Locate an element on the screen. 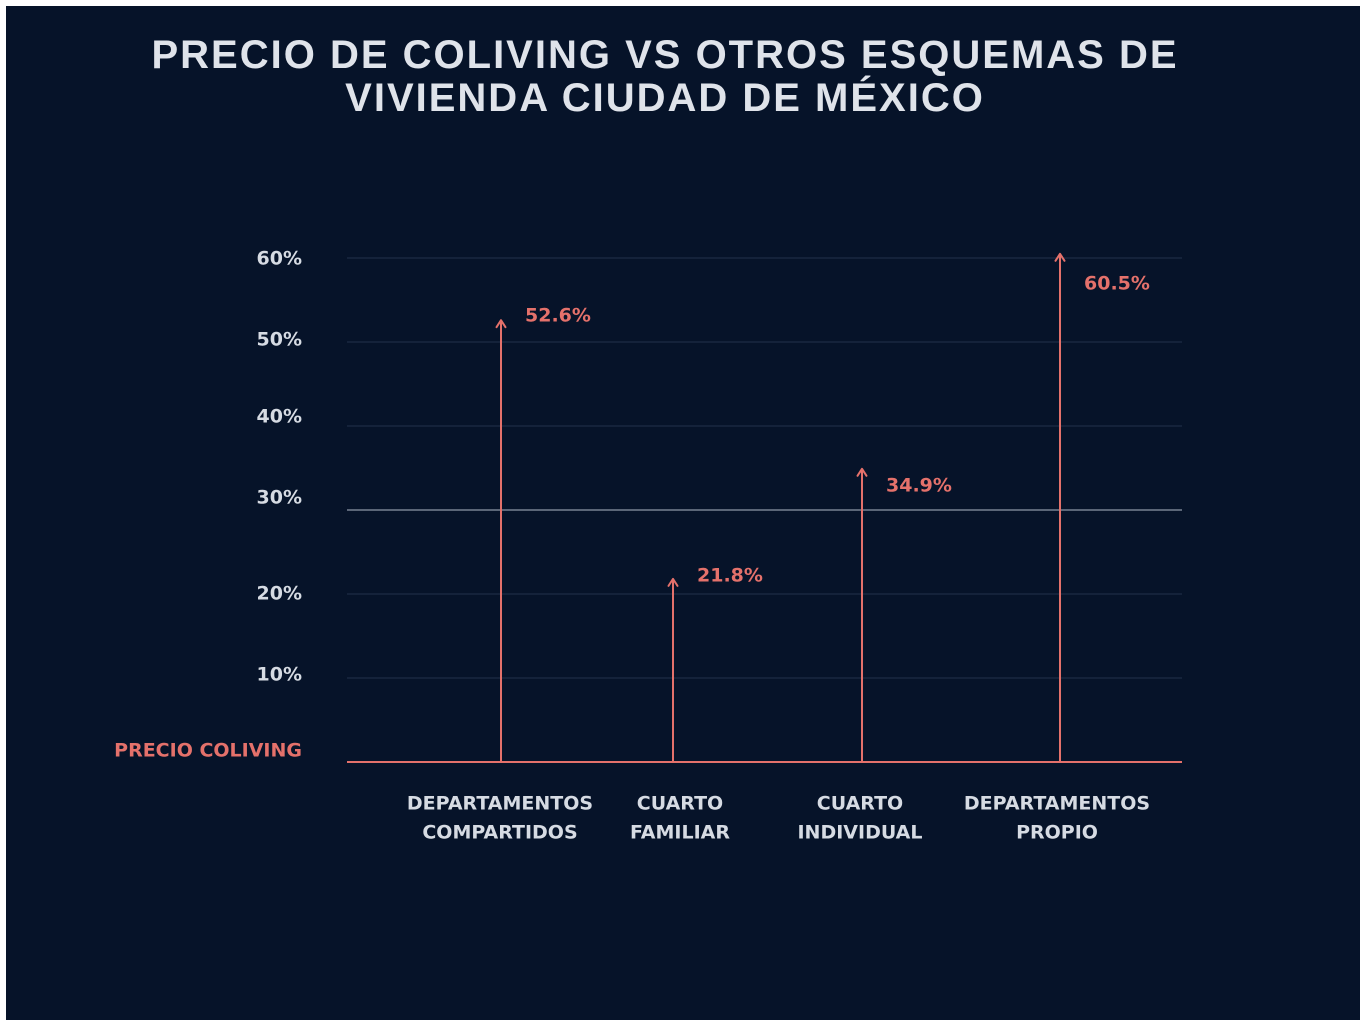 The height and width of the screenshot is (1026, 1368). value-label-2: 21.8% is located at coordinates (730, 576).